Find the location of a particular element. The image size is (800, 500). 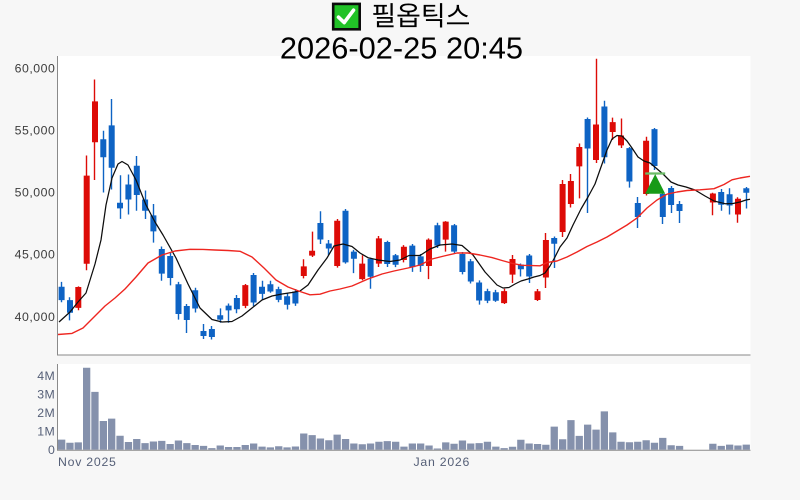

svg-text: 4M is located at coordinates (46, 376).